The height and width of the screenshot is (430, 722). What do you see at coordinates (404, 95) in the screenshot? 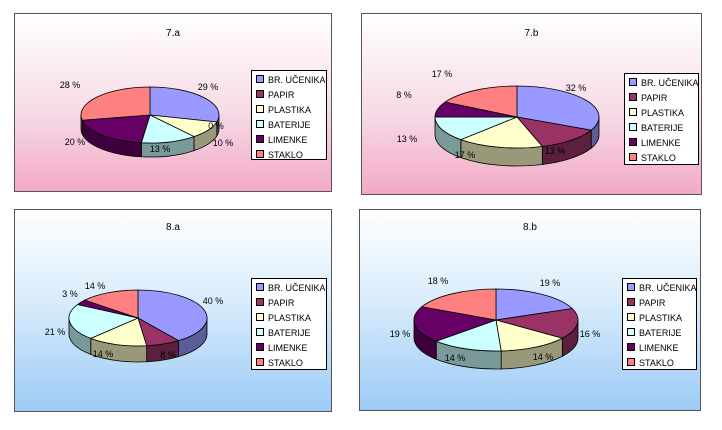
I see `data-label-5: 8 %` at bounding box center [404, 95].